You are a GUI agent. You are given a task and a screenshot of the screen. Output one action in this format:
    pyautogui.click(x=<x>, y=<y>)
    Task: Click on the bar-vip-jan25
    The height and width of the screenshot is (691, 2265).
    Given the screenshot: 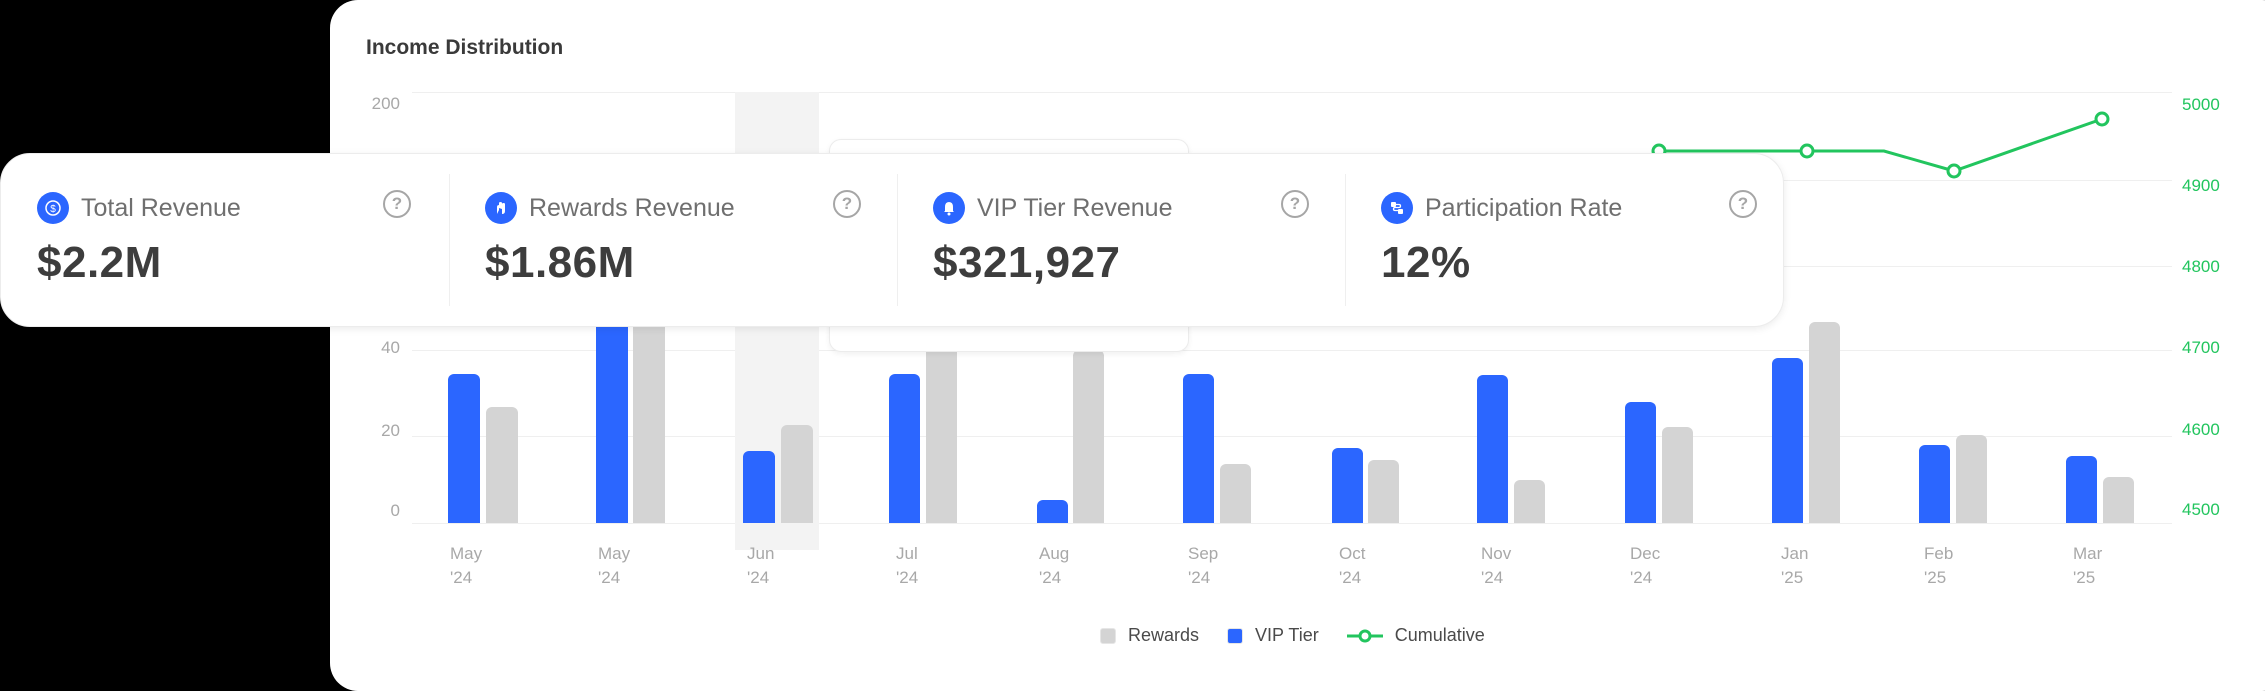 What is the action you would take?
    pyautogui.click(x=1787, y=440)
    